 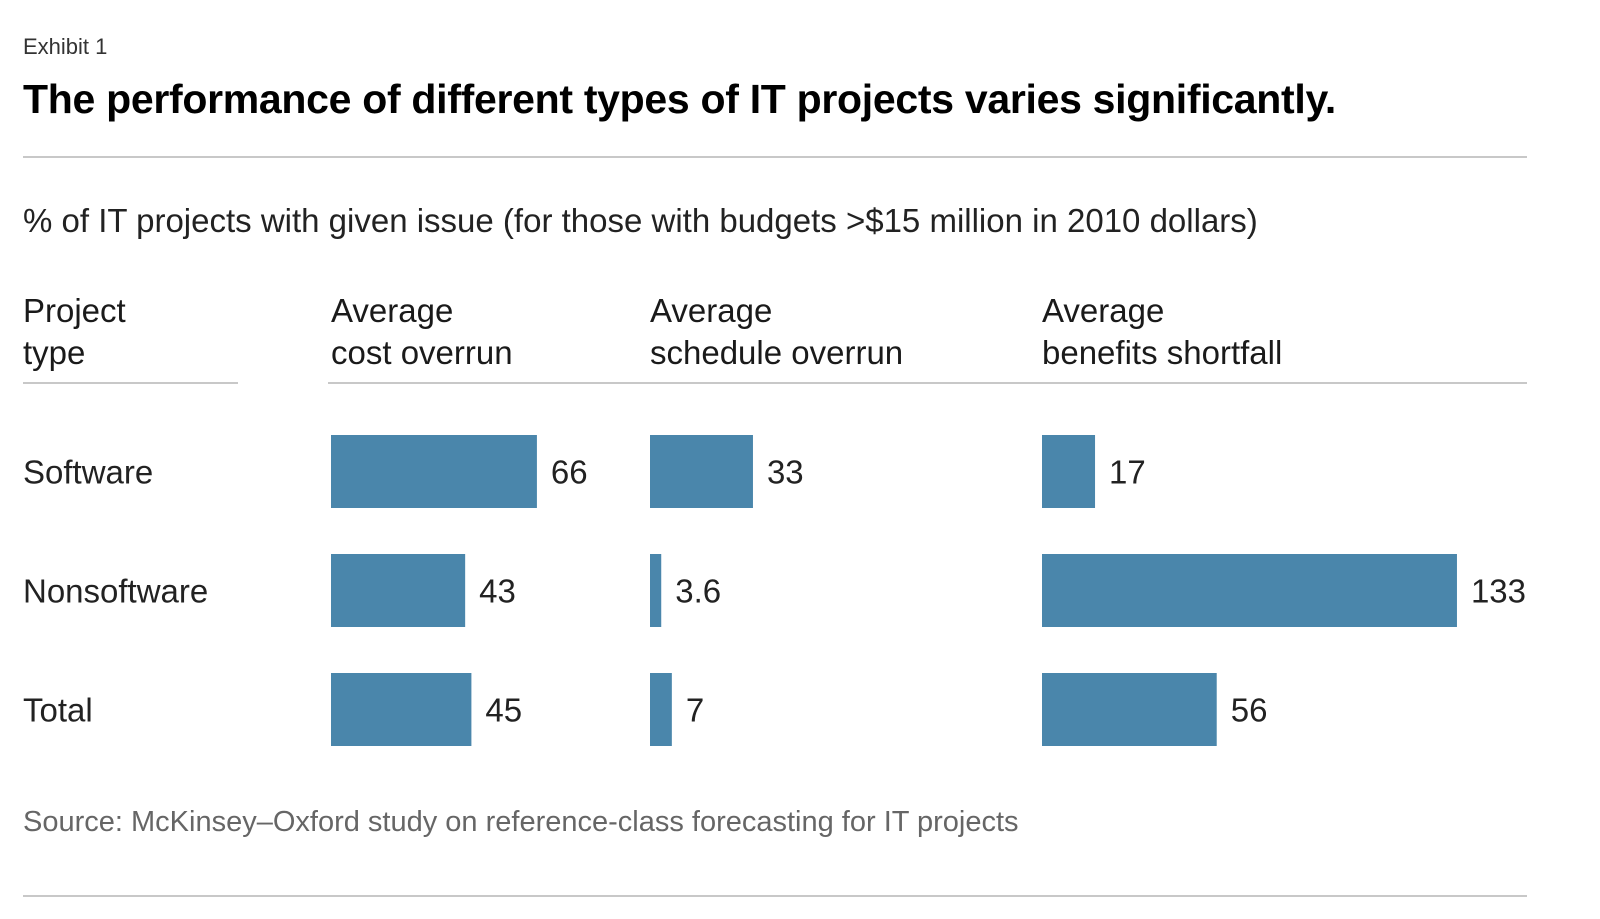 What do you see at coordinates (1162, 331) in the screenshot?
I see `col-header-benefits: Average benefits shortfall` at bounding box center [1162, 331].